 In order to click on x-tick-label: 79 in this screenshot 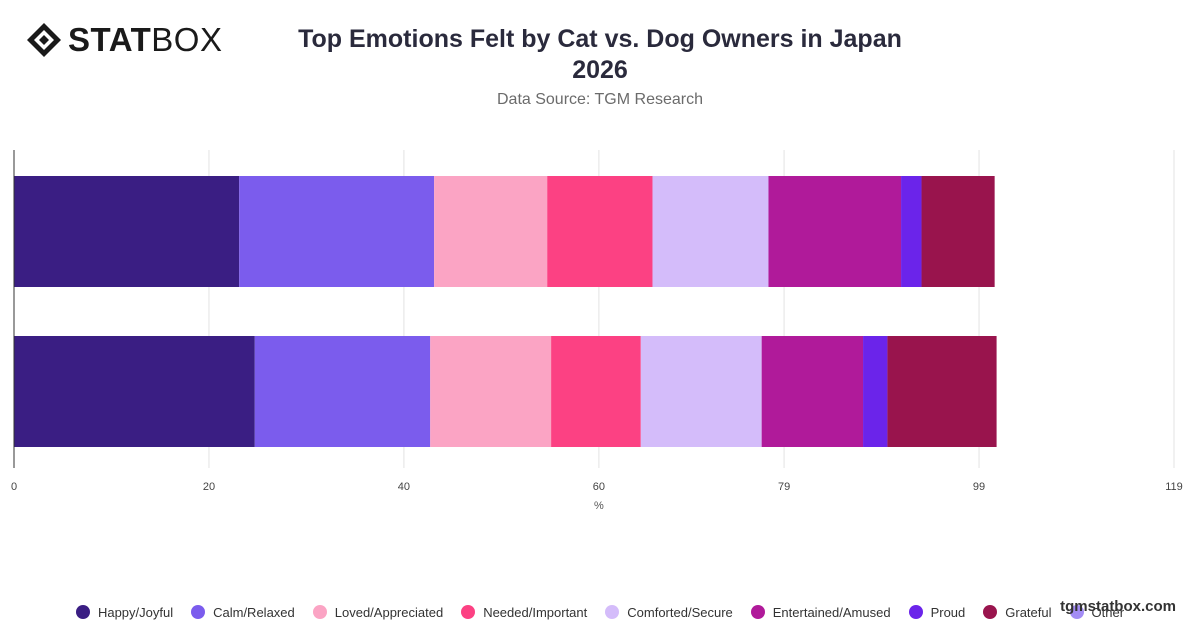, I will do `click(784, 487)`.